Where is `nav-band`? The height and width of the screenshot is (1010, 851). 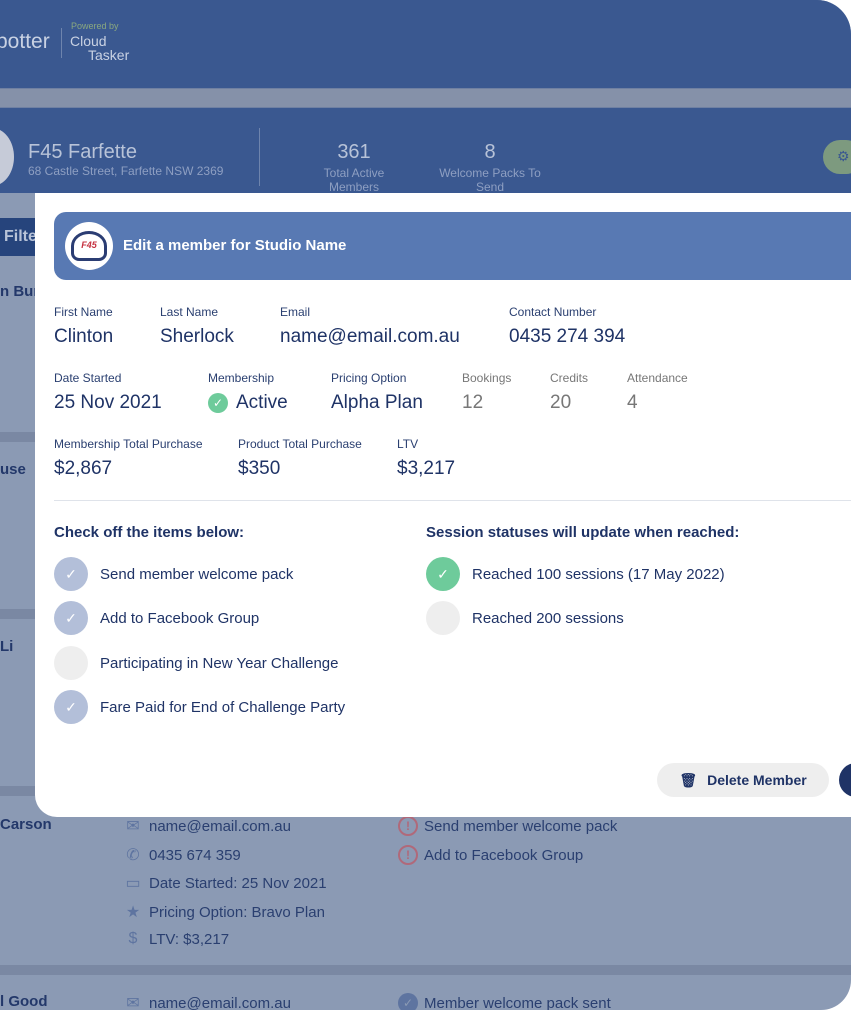 nav-band is located at coordinates (425, 98).